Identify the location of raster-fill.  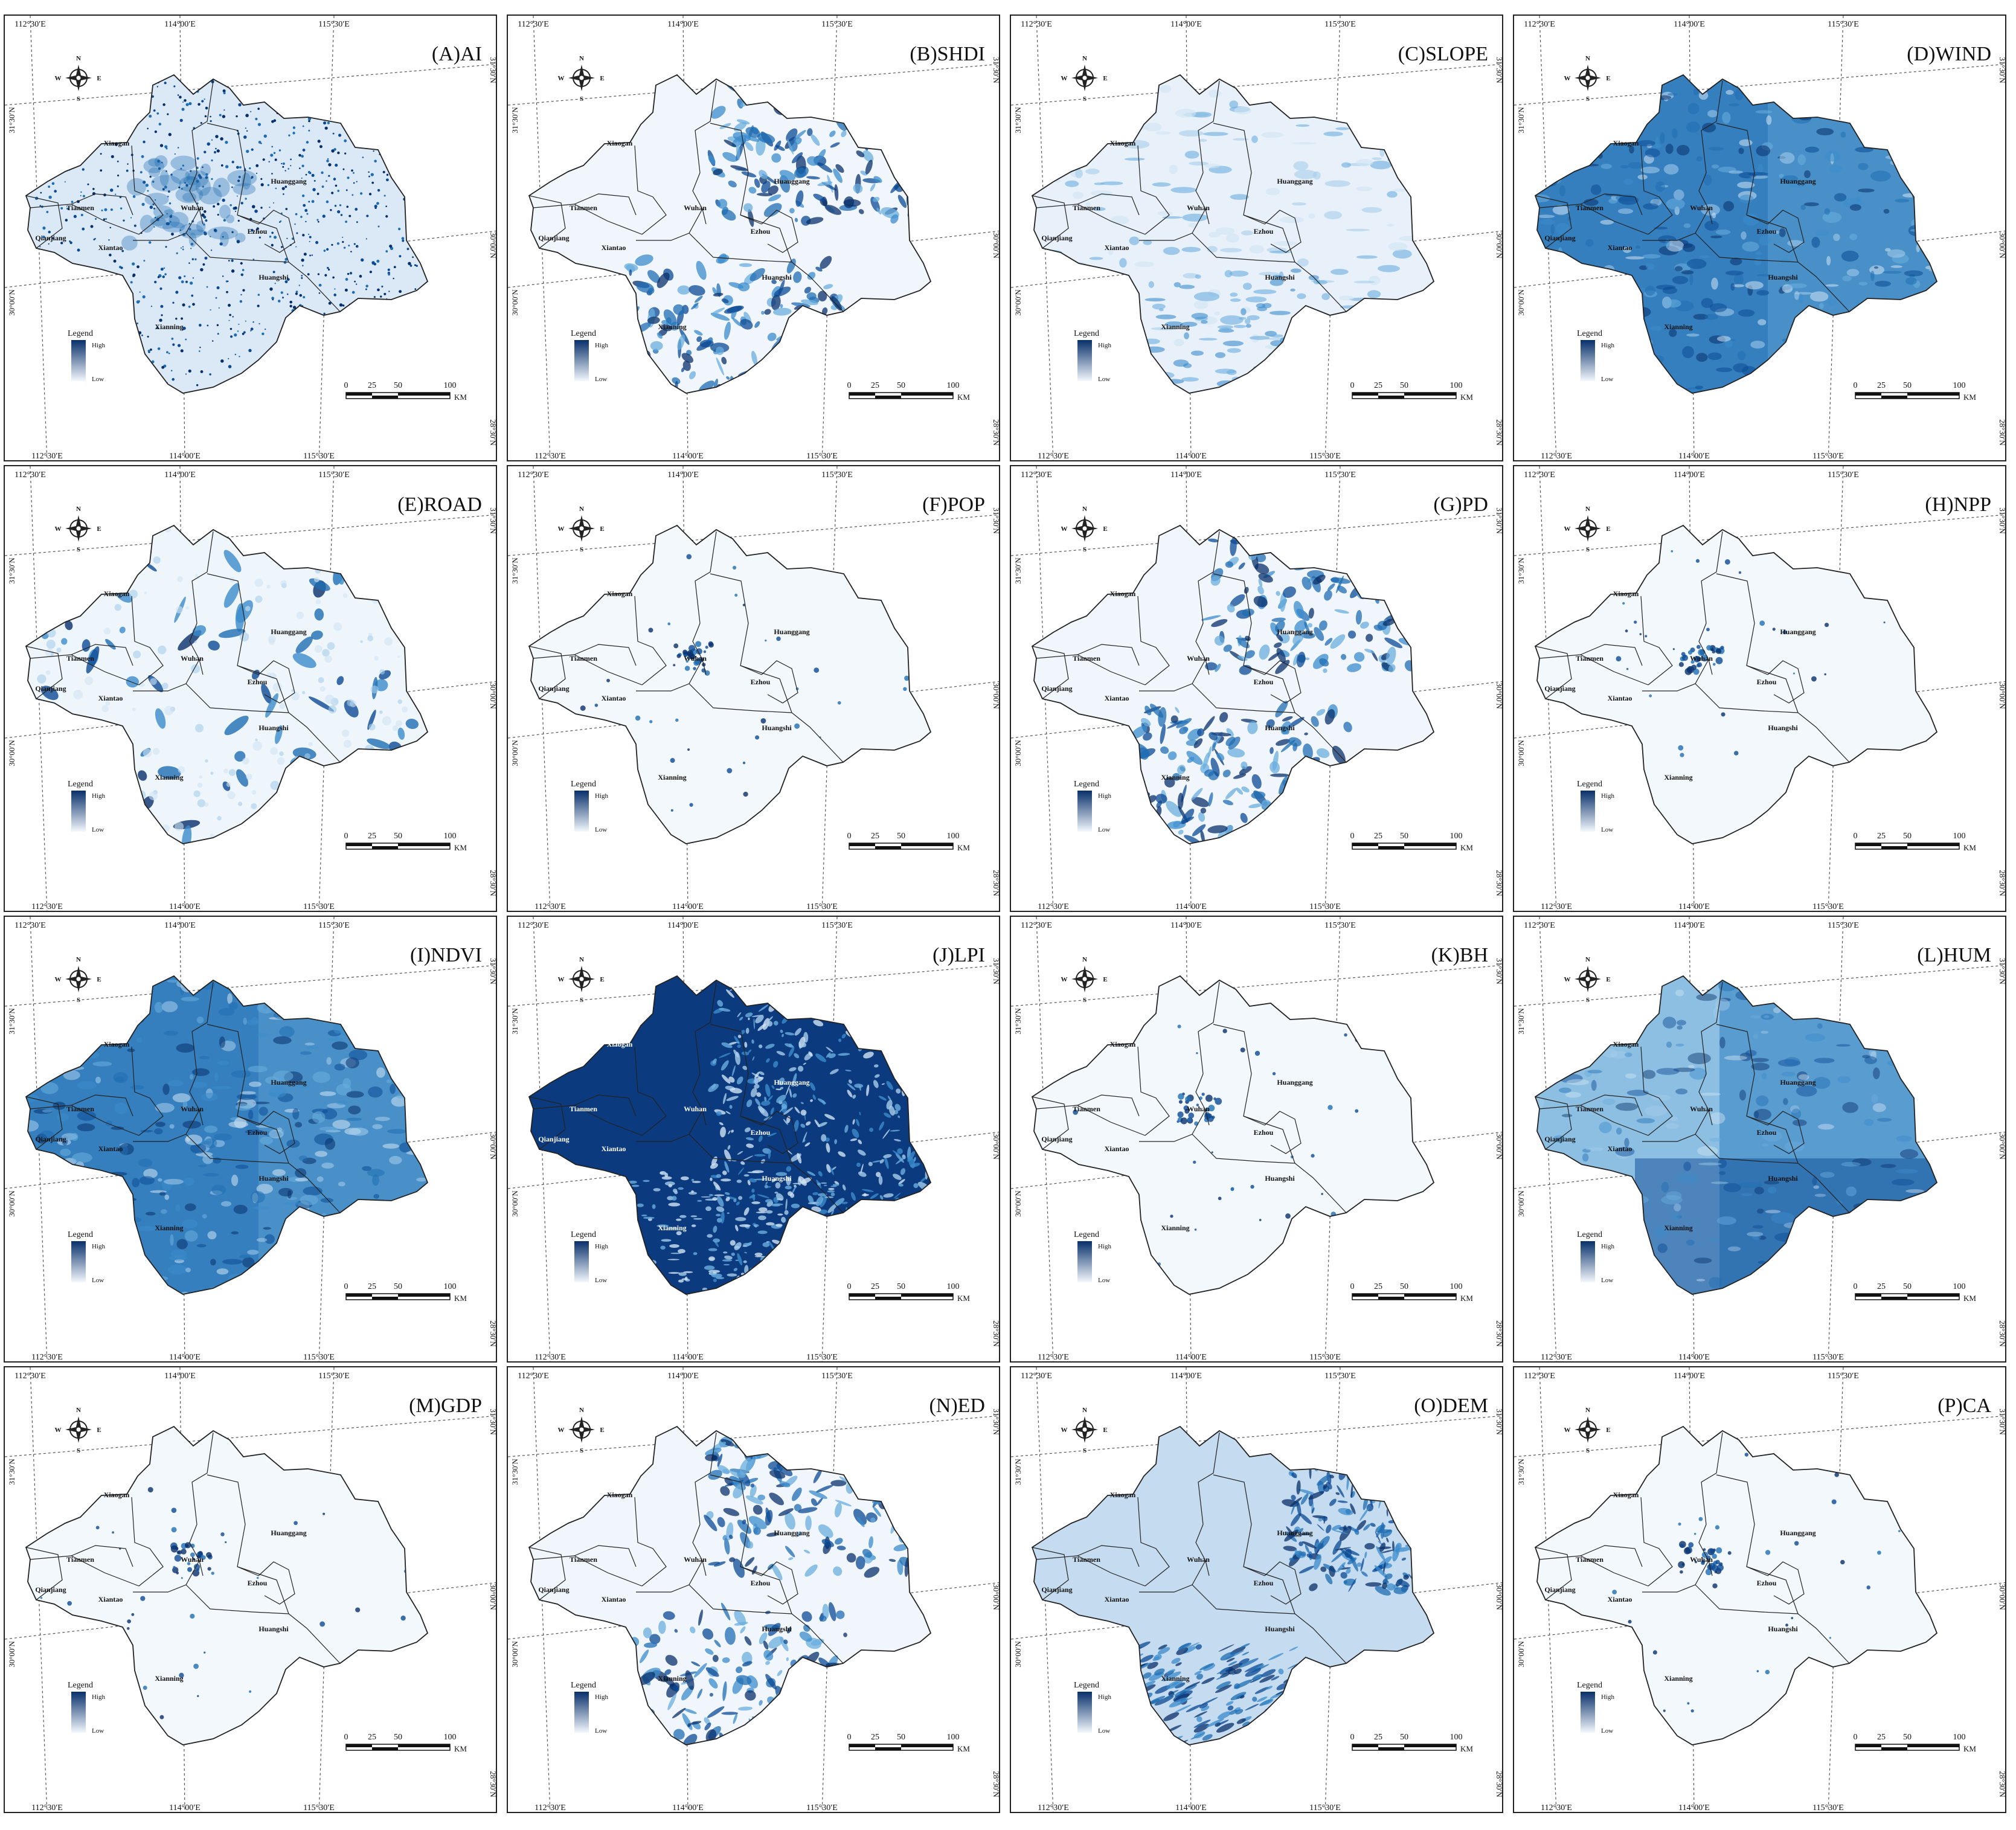
(1736, 685).